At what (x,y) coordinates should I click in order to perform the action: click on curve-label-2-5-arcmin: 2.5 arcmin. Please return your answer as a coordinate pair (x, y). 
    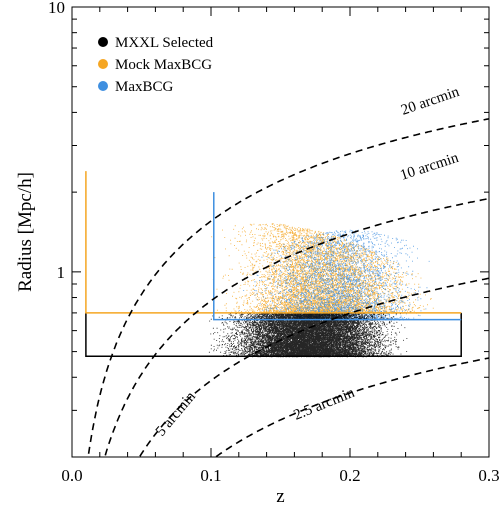
    Looking at the image, I should click on (325, 404).